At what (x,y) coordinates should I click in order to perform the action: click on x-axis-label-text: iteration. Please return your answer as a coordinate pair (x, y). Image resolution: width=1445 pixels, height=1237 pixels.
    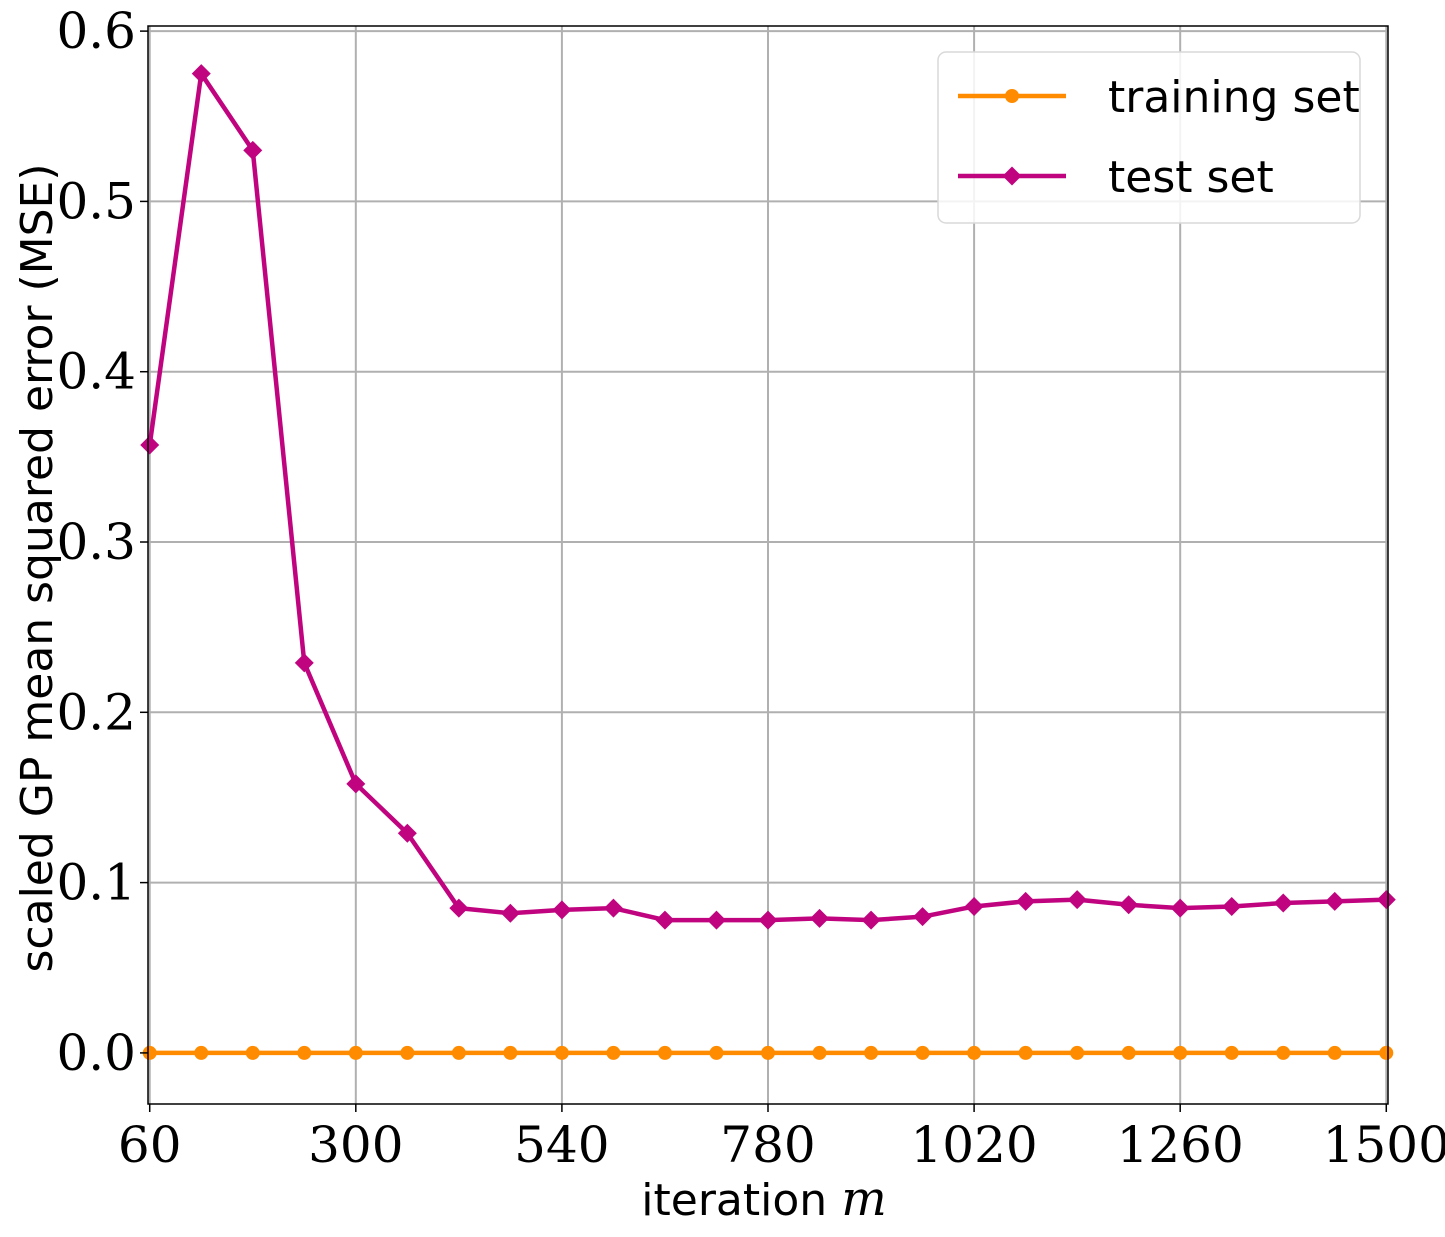
    Looking at the image, I should click on (734, 1200).